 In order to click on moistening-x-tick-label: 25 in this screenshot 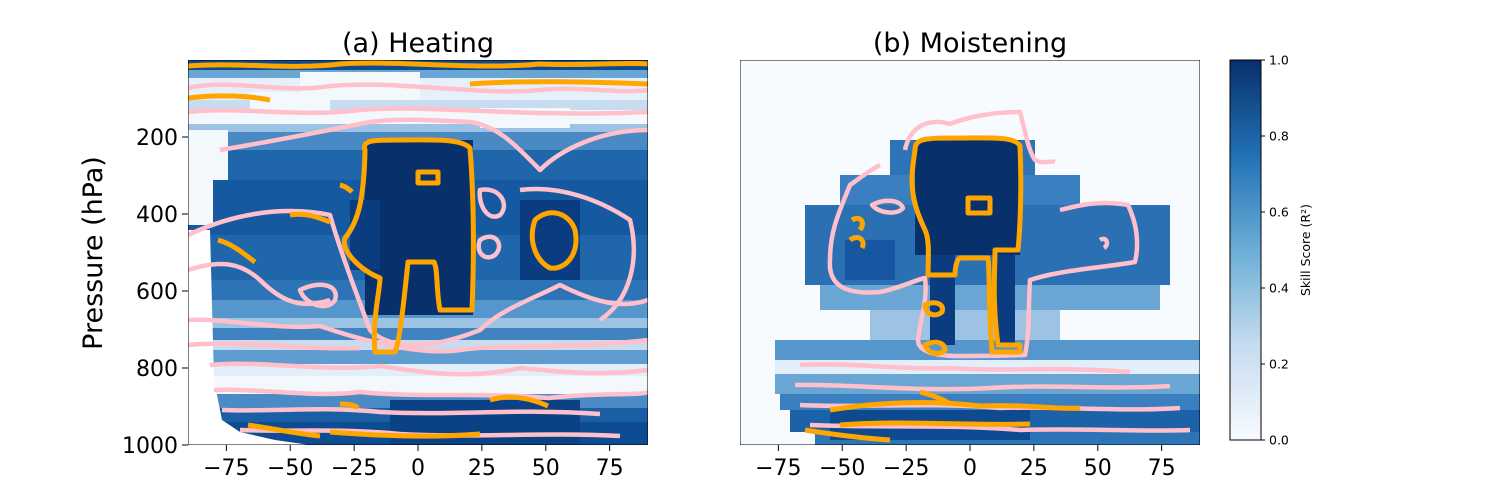, I will do `click(1034, 468)`.